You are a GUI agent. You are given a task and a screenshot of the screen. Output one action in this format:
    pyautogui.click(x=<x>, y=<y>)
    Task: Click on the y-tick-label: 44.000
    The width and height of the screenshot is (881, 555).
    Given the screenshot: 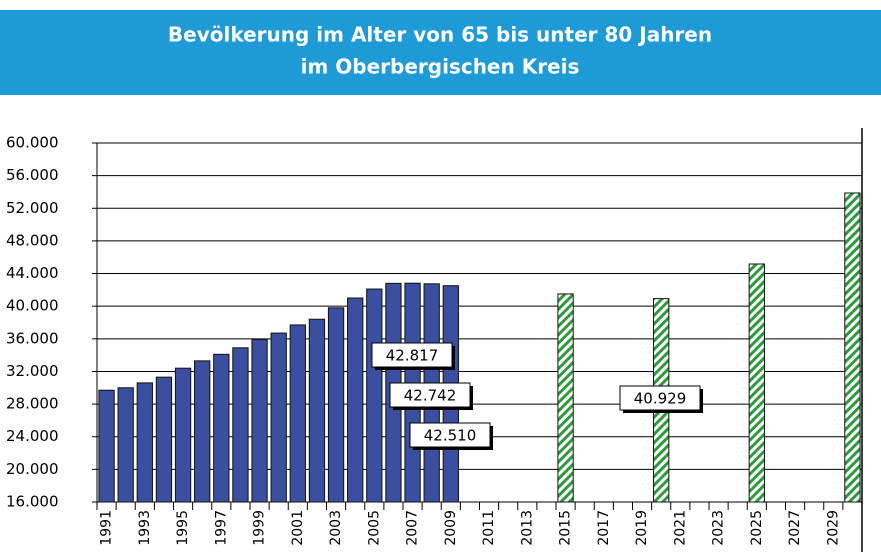 What is the action you would take?
    pyautogui.click(x=32, y=273)
    